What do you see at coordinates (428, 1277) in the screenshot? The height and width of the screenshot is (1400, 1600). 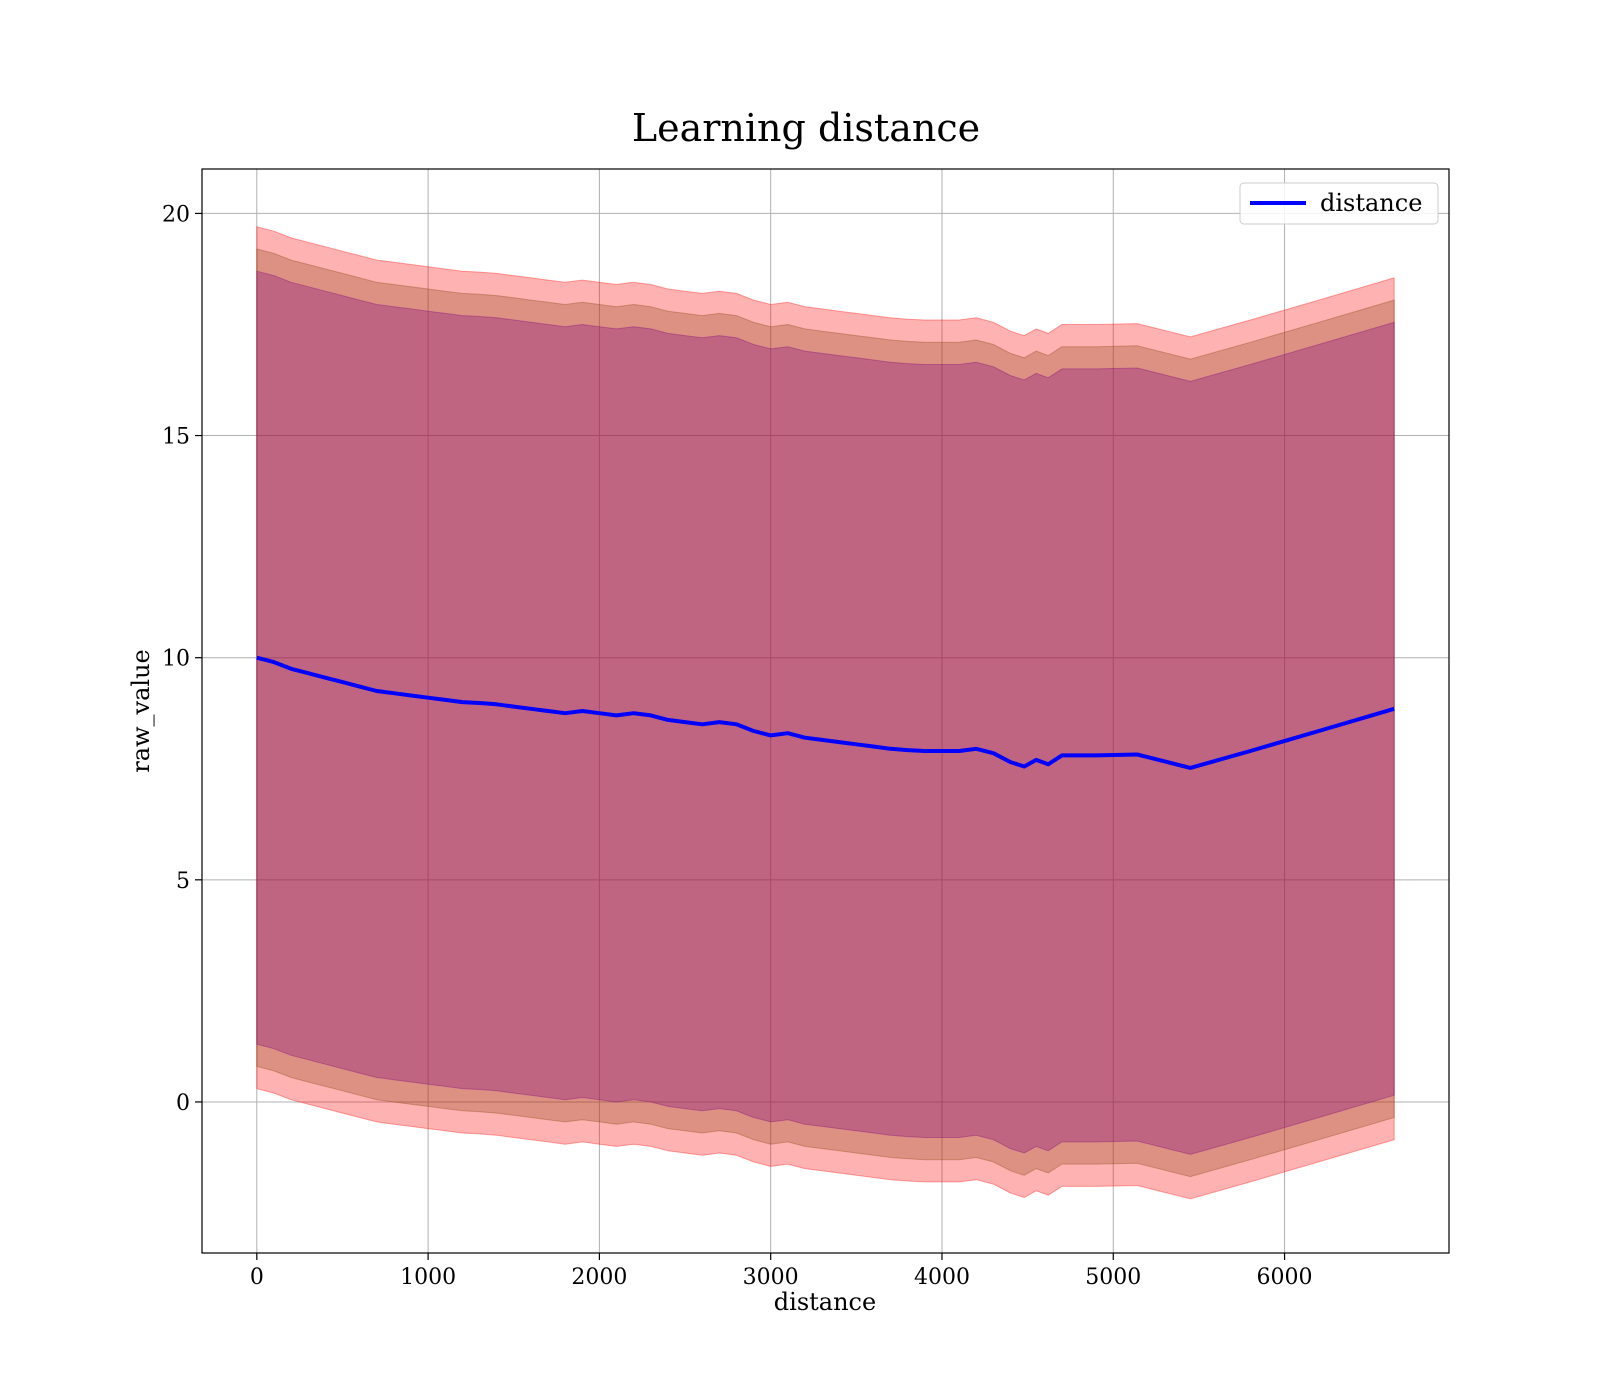 I see `x-tick-label: 1000` at bounding box center [428, 1277].